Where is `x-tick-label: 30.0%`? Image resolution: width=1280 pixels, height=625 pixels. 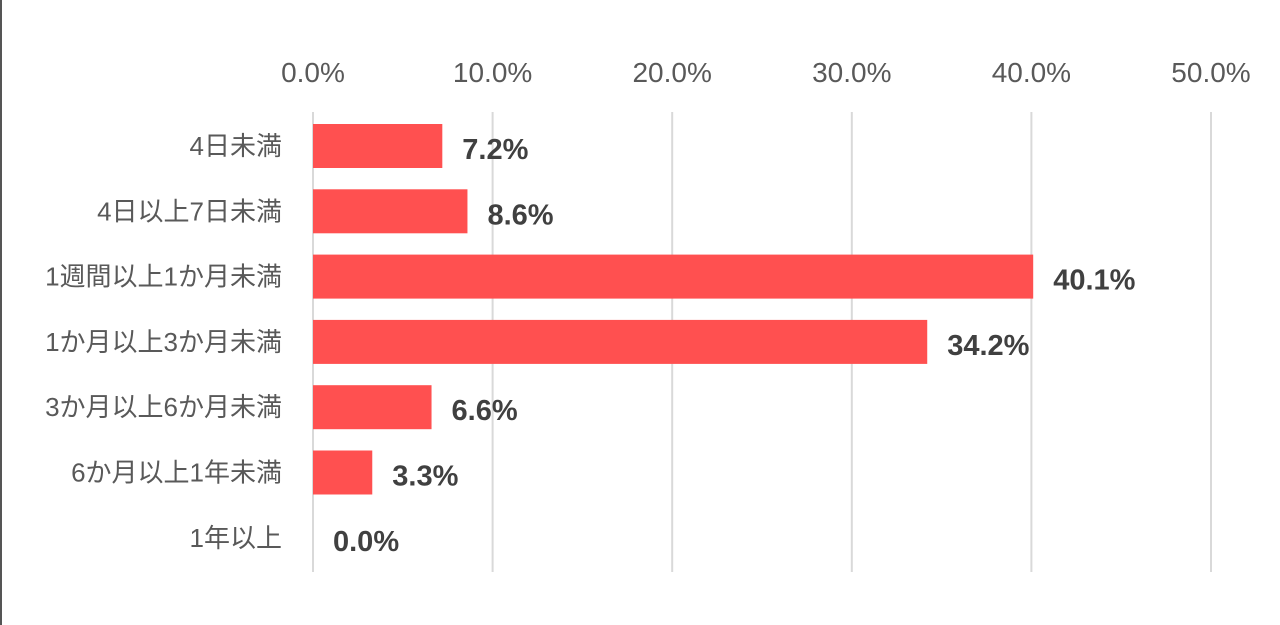 x-tick-label: 30.0% is located at coordinates (851, 72).